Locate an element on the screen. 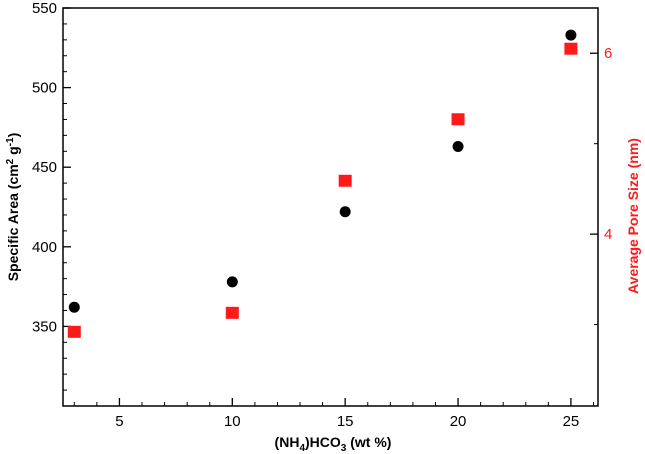  right-y-axis: 46 is located at coordinates (601, 185).